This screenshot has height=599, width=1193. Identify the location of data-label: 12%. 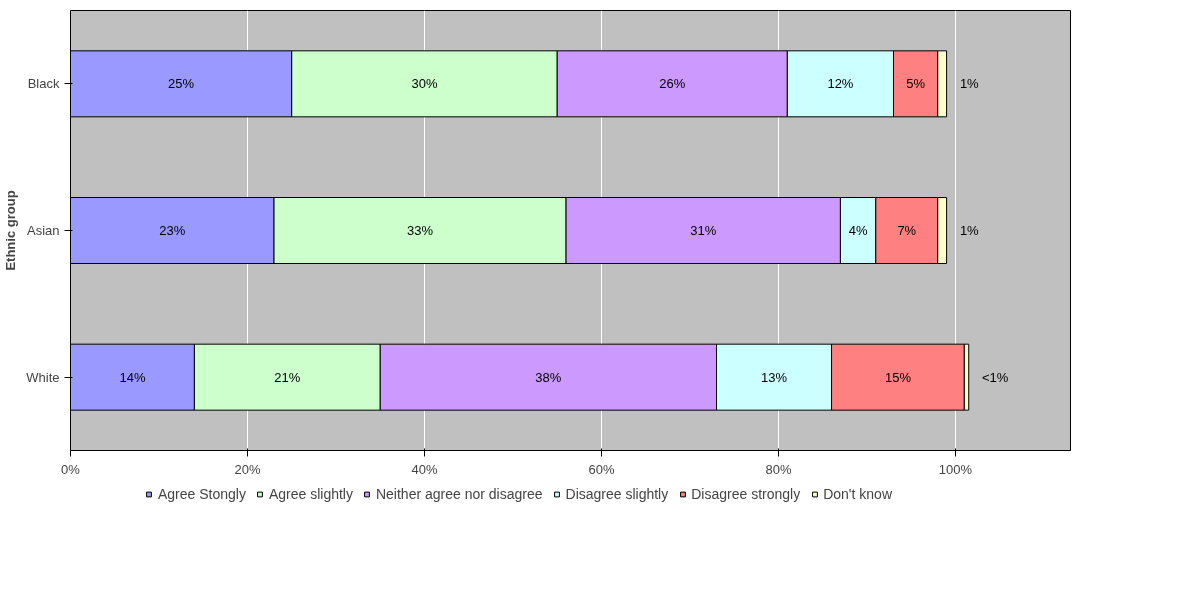
(840, 84).